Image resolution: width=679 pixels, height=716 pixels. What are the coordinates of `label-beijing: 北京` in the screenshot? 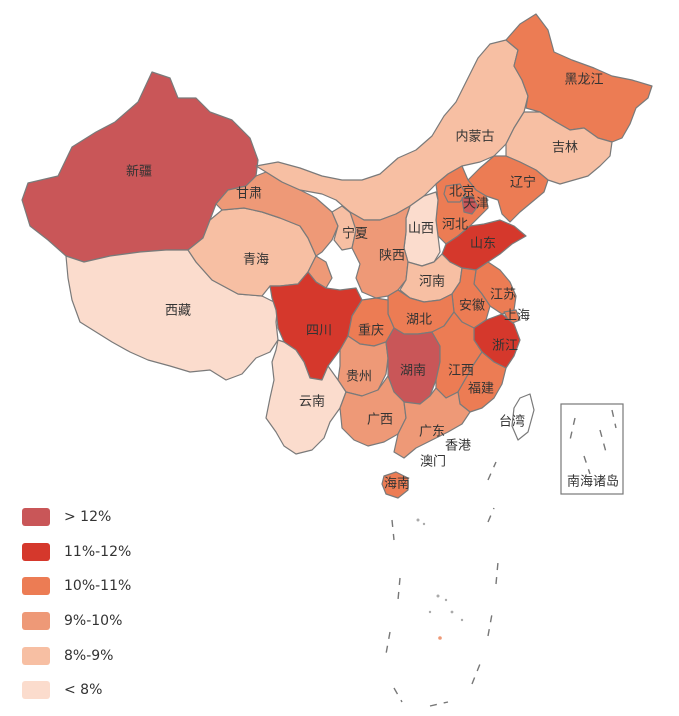 It's located at (462, 192).